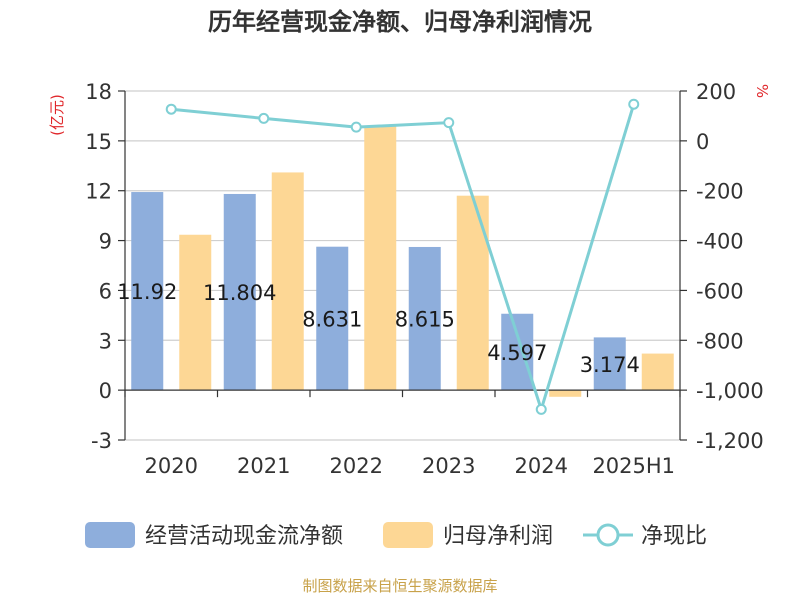 The height and width of the screenshot is (604, 800). What do you see at coordinates (244, 536) in the screenshot?
I see `legend-label-cashflow: 经营活动现金流净额` at bounding box center [244, 536].